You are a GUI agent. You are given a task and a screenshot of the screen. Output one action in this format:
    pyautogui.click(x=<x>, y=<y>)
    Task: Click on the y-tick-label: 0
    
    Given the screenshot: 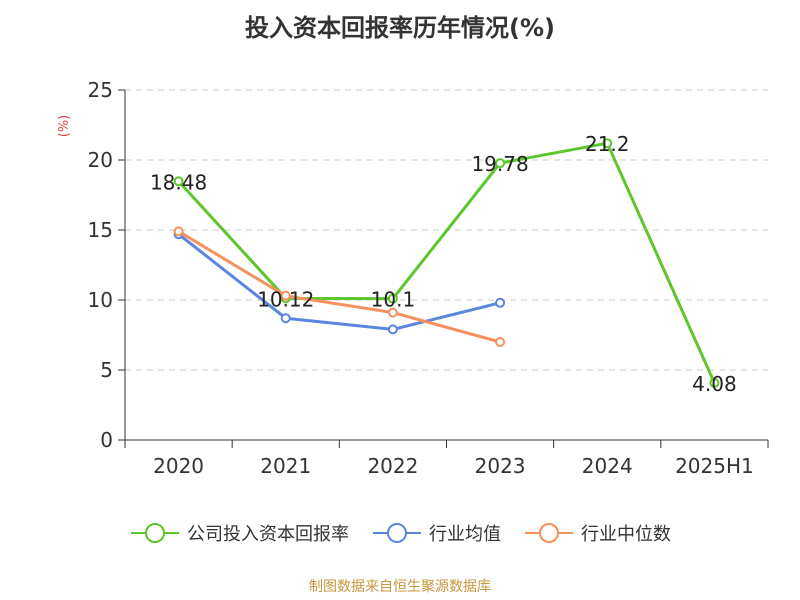 What is the action you would take?
    pyautogui.click(x=106, y=440)
    